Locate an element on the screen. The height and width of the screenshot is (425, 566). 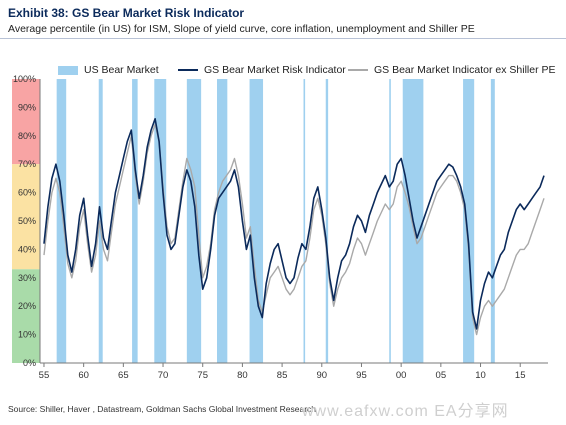
y-tick-label: 70% is located at coordinates (27, 164).